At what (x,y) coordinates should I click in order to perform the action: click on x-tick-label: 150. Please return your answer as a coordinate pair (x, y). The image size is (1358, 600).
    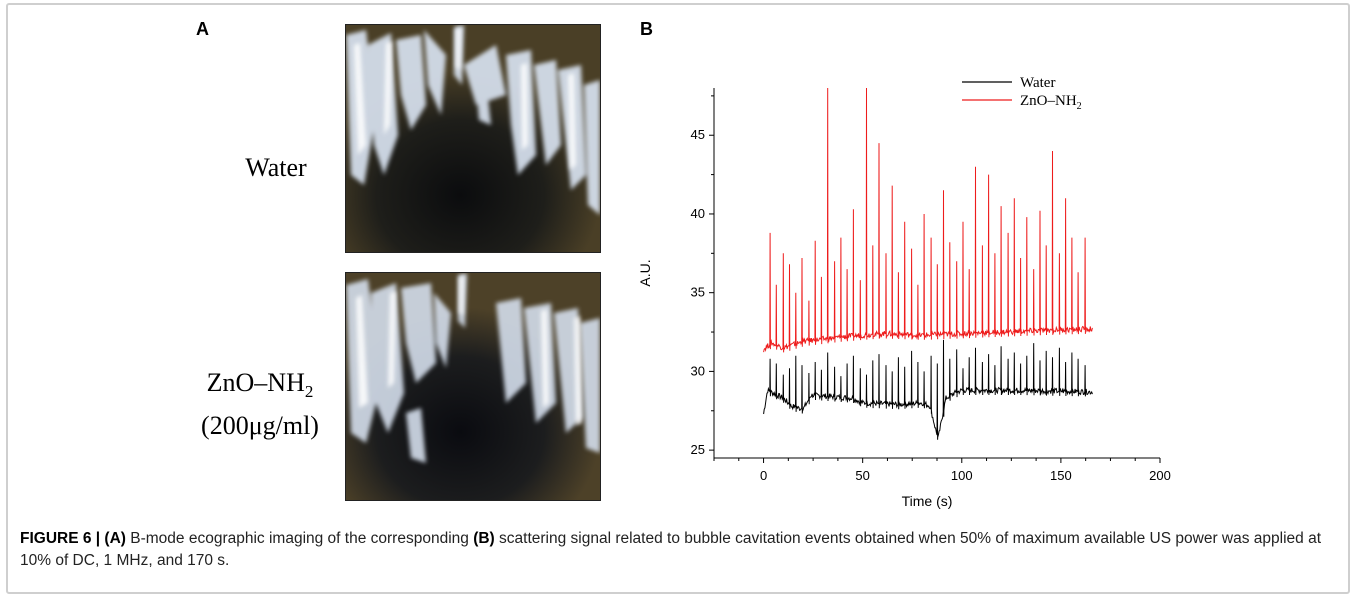
    Looking at the image, I should click on (1061, 475).